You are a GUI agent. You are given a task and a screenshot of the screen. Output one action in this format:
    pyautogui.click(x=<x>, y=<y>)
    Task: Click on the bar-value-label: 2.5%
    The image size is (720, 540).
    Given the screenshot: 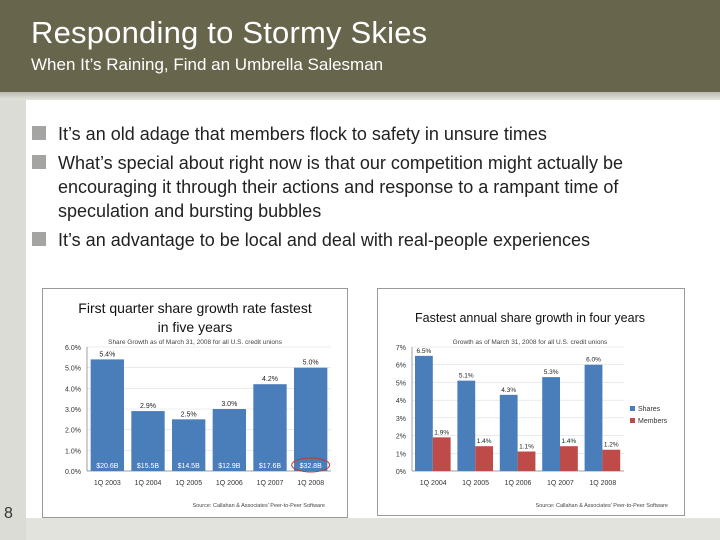 What is the action you would take?
    pyautogui.click(x=189, y=414)
    